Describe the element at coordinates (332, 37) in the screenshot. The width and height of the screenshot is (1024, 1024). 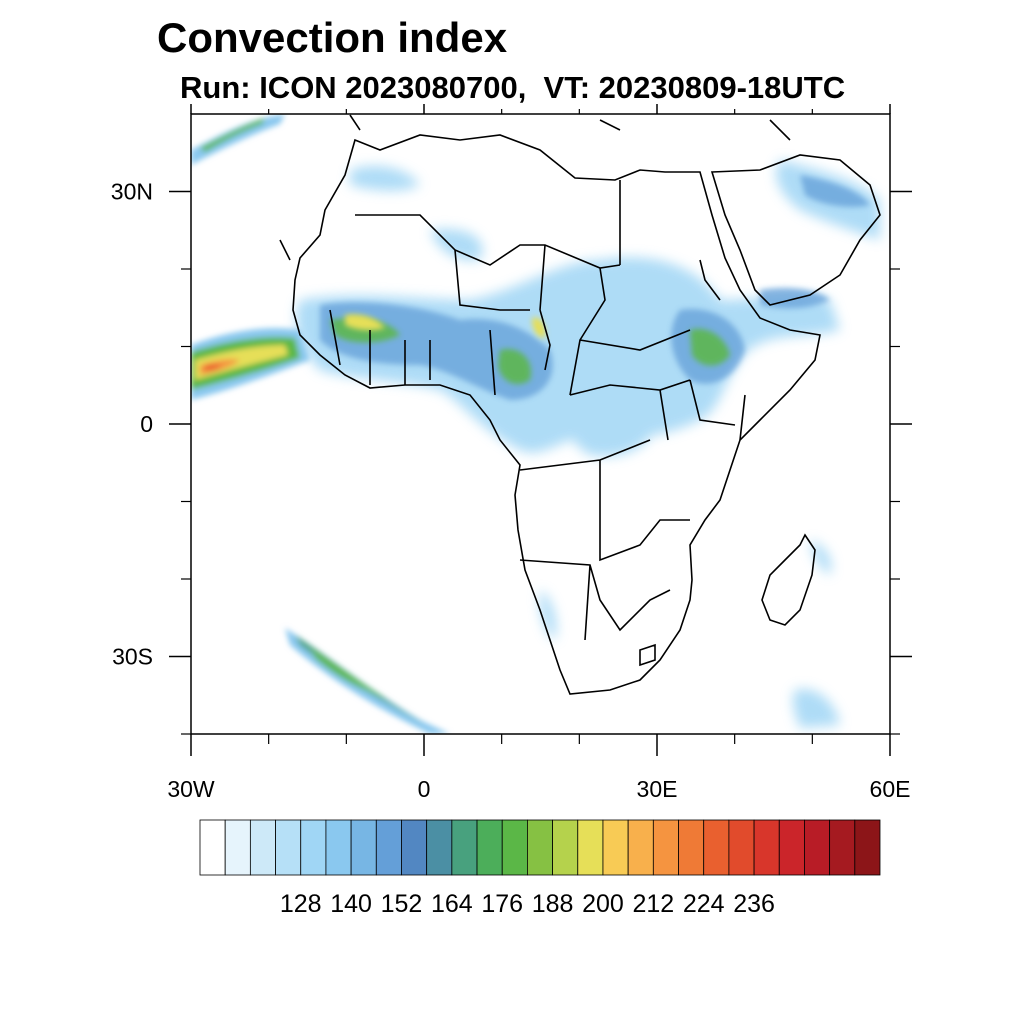
I see `page-title: Convection index` at that location.